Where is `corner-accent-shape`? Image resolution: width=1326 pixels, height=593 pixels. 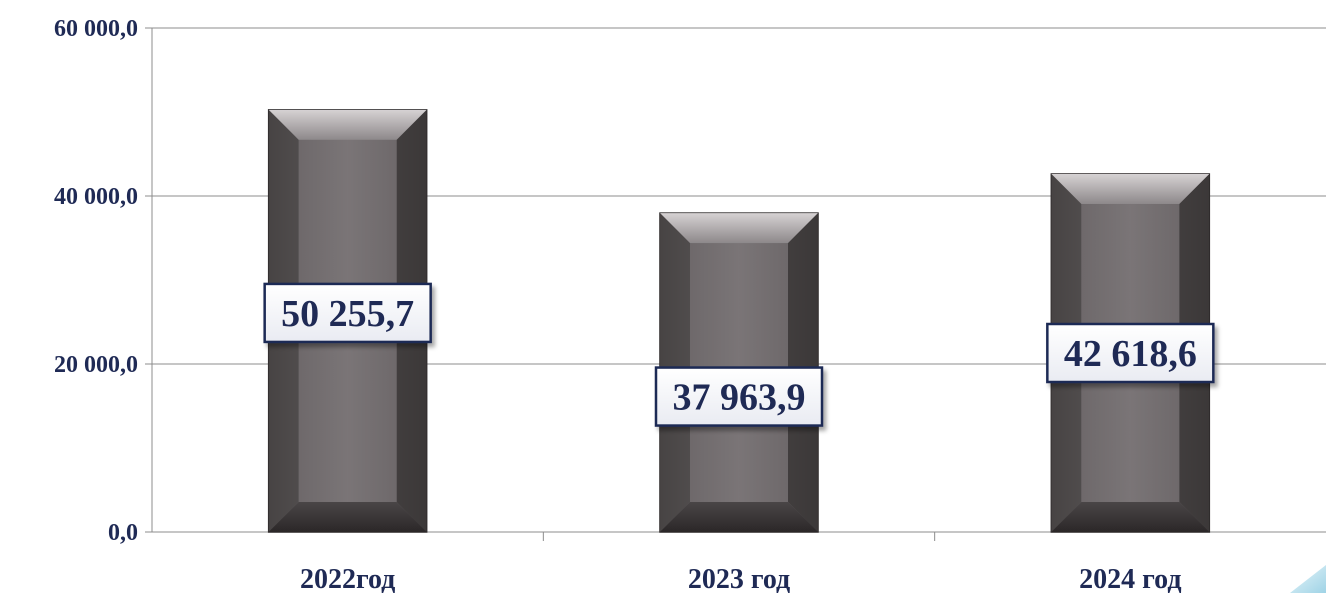 corner-accent-shape is located at coordinates (1308, 579).